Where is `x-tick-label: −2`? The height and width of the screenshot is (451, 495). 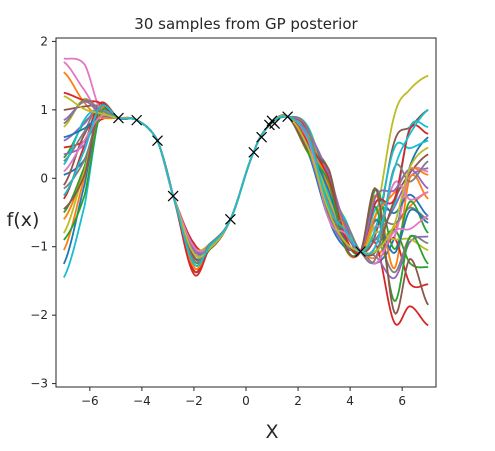
x-tick-label: −2 is located at coordinates (194, 401).